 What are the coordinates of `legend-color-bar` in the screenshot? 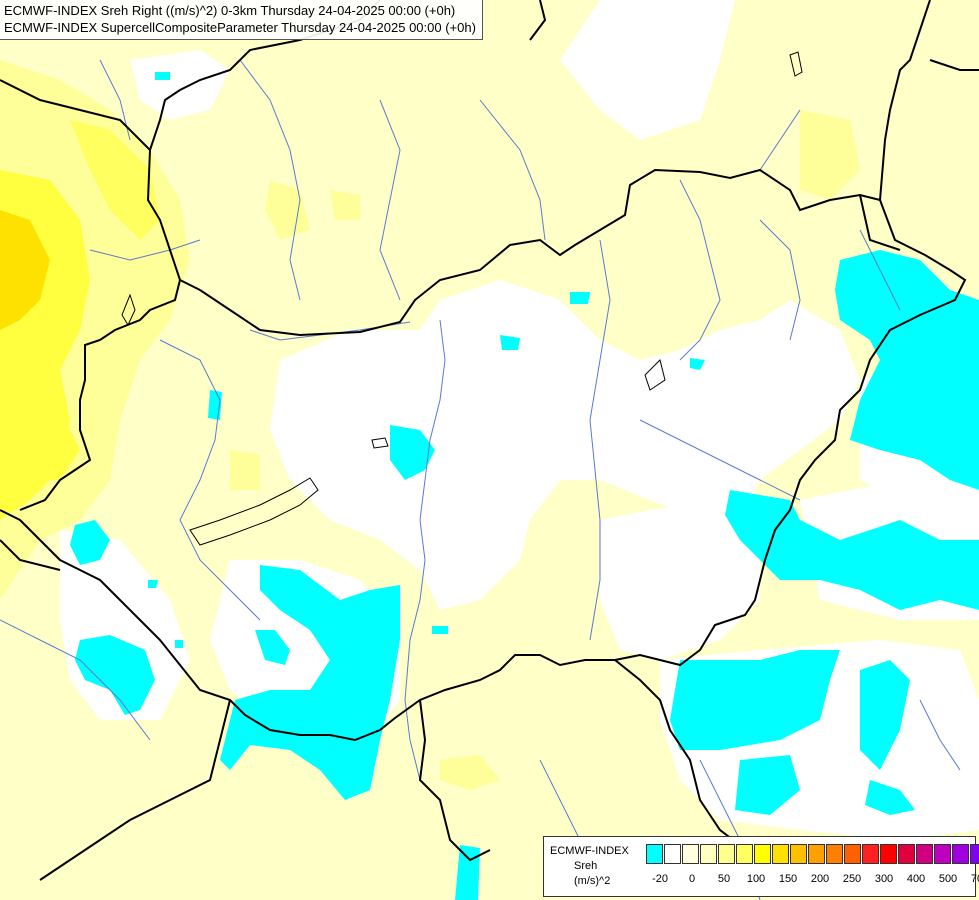 It's located at (812, 854).